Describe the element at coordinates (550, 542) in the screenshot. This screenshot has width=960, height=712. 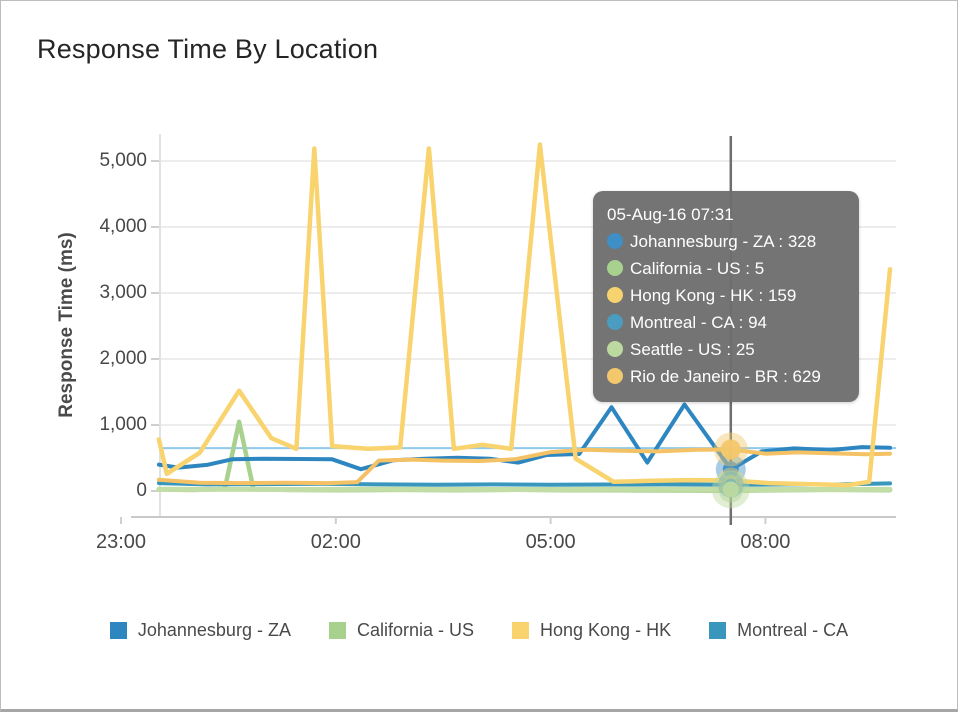
I see `x-tick-label-05-00: 05:00` at that location.